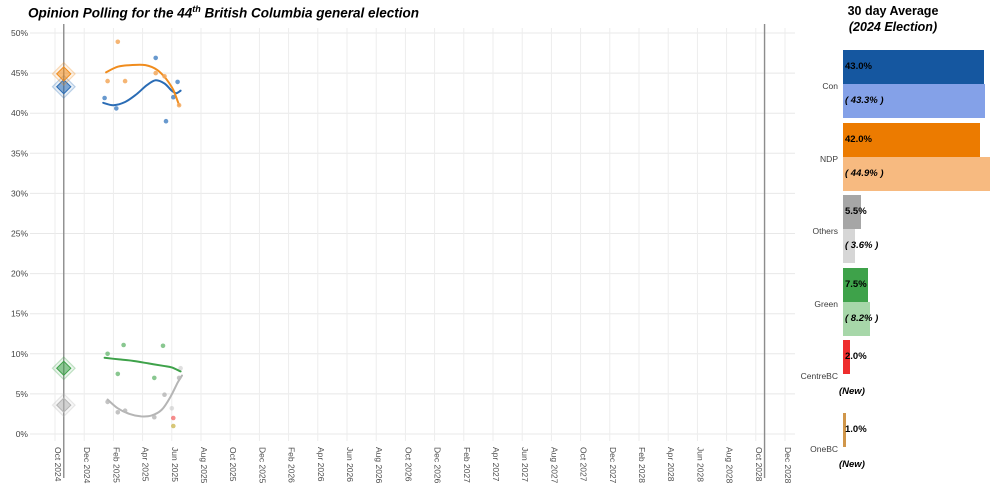 This screenshot has height=500, width=1000. I want to click on series-OneBC, so click(173, 426).